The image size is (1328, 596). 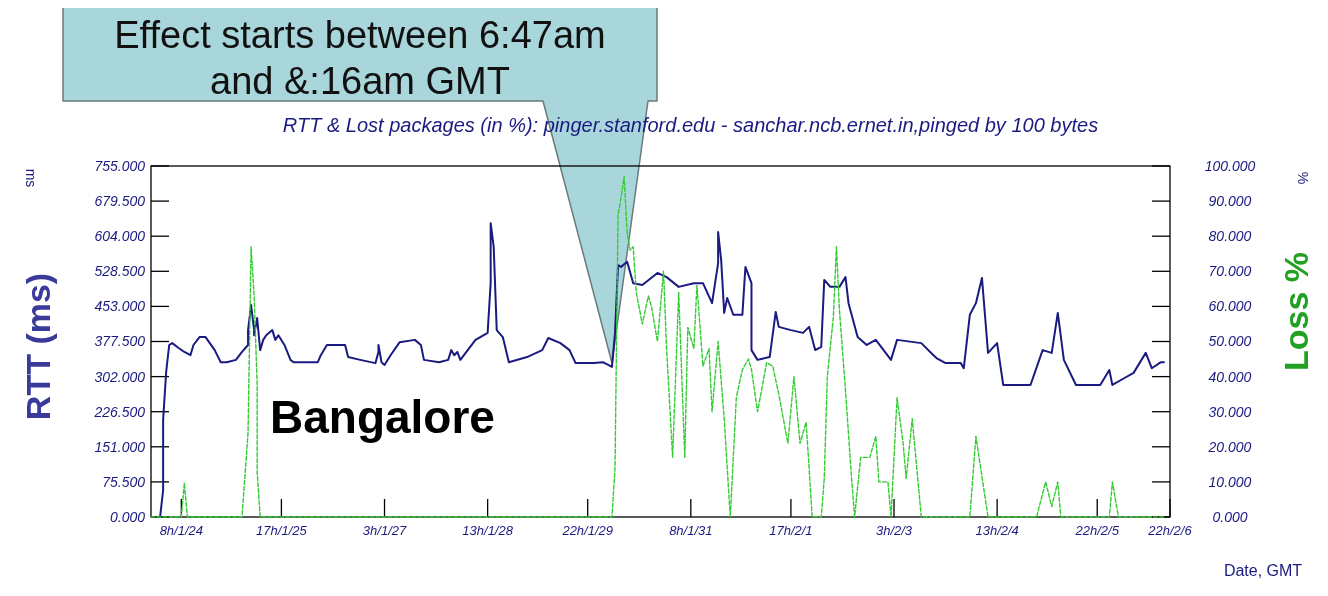 I want to click on y2-tick-label: 80.000, so click(x=1230, y=236).